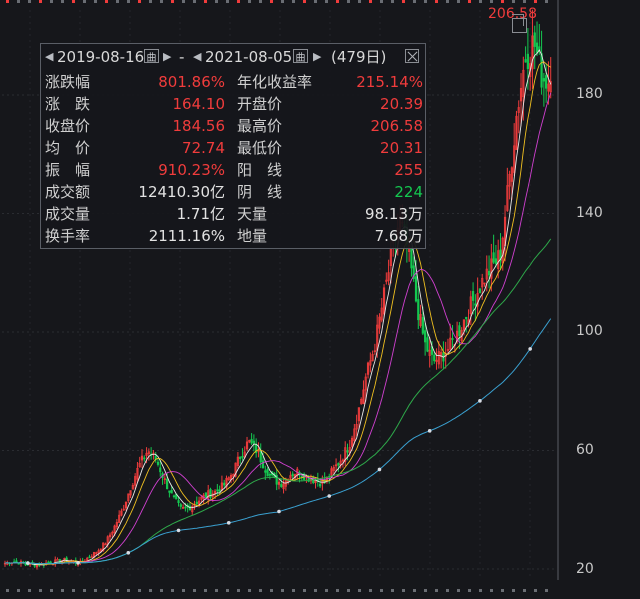 The height and width of the screenshot is (599, 640). Describe the element at coordinates (519, 23) in the screenshot. I see `restore-window-icon` at that location.